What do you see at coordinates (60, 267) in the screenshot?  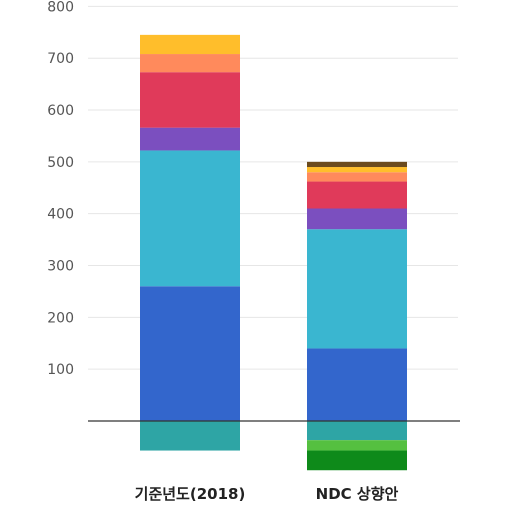 I see `y-tick-label: 300` at bounding box center [60, 267].